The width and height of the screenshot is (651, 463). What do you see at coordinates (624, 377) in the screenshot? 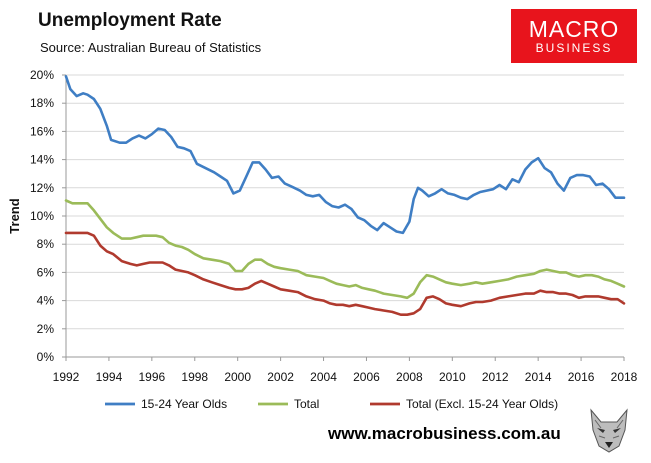
I see `x-tick-label-2018: 2018` at bounding box center [624, 377].